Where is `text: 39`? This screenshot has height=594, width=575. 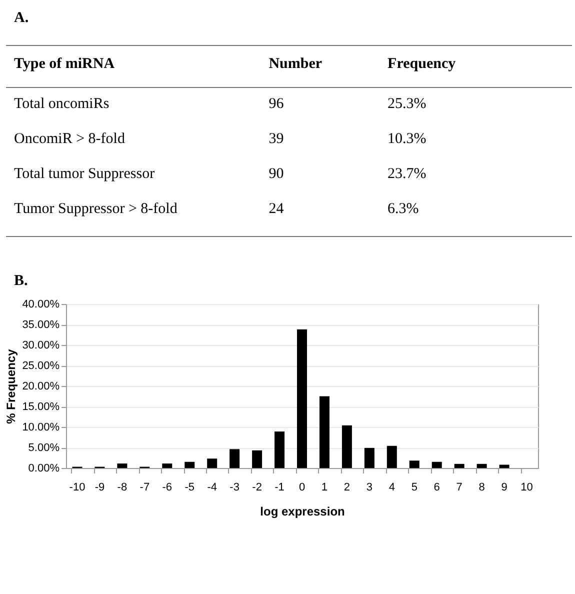 text: 39 is located at coordinates (276, 139).